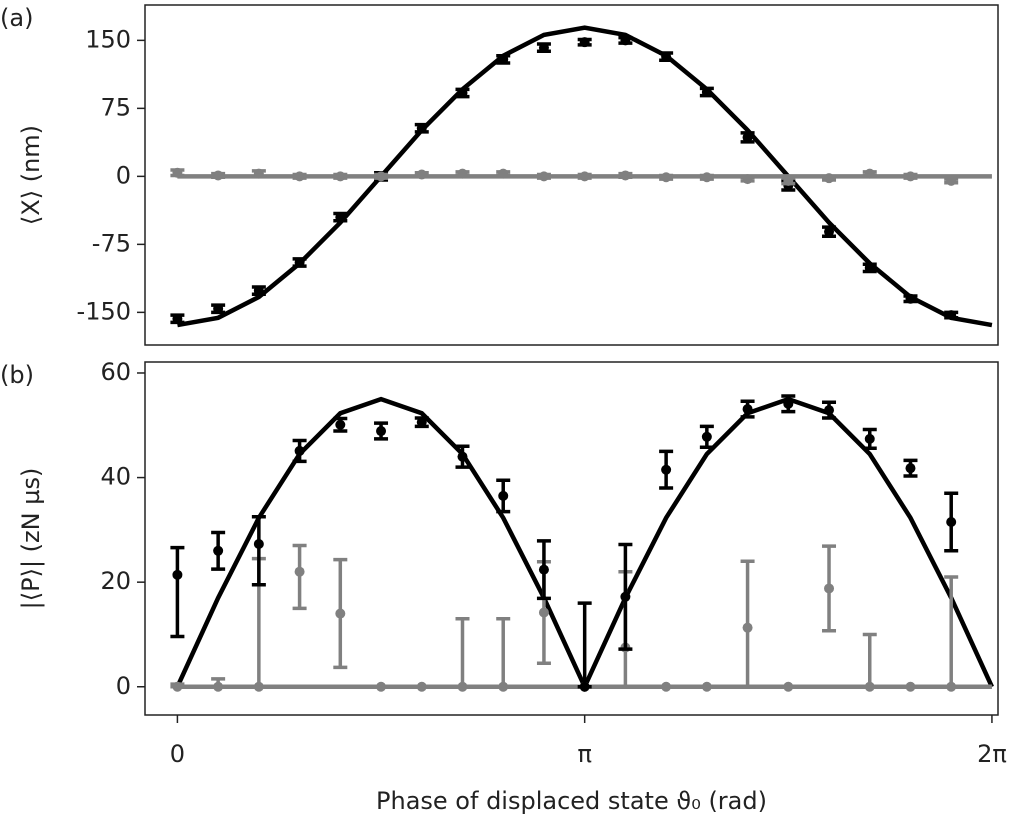 The height and width of the screenshot is (833, 1016). Describe the element at coordinates (17, 375) in the screenshot. I see `panel-label: (b)` at that location.